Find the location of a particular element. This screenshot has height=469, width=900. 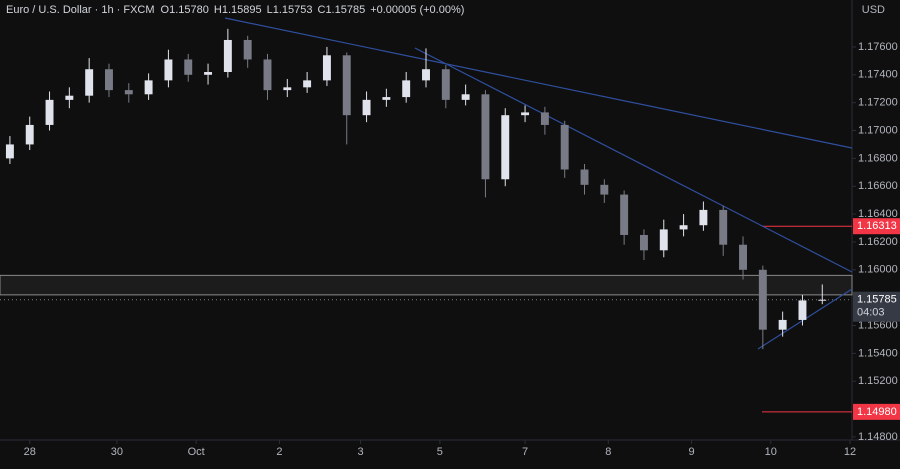

y-tick-label: 1.14800 is located at coordinates (878, 437).